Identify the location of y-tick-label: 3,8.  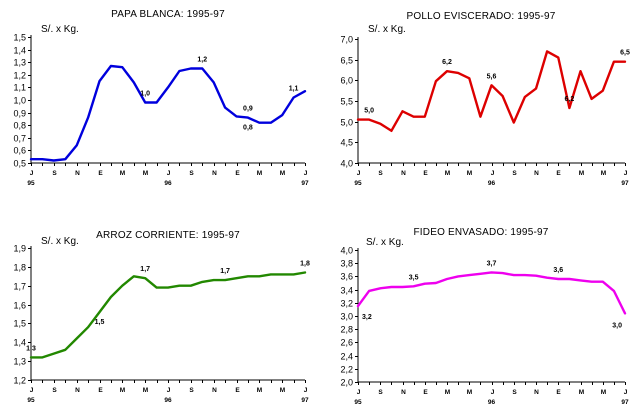
(346, 264).